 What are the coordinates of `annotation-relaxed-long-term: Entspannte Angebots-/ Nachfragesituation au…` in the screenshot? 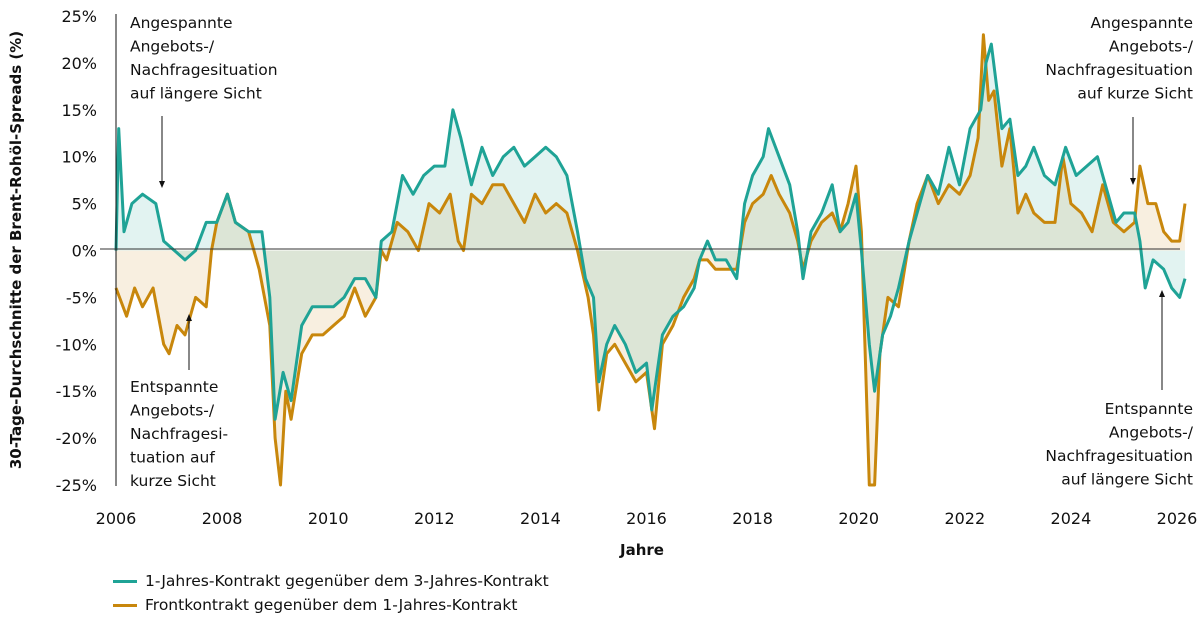 It's located at (1119, 444).